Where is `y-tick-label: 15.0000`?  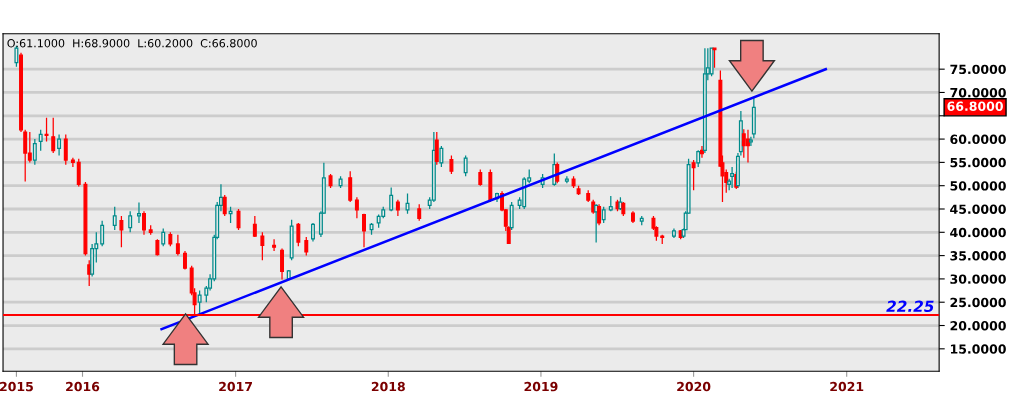
y-tick-label: 15.0000 is located at coordinates (978, 349).